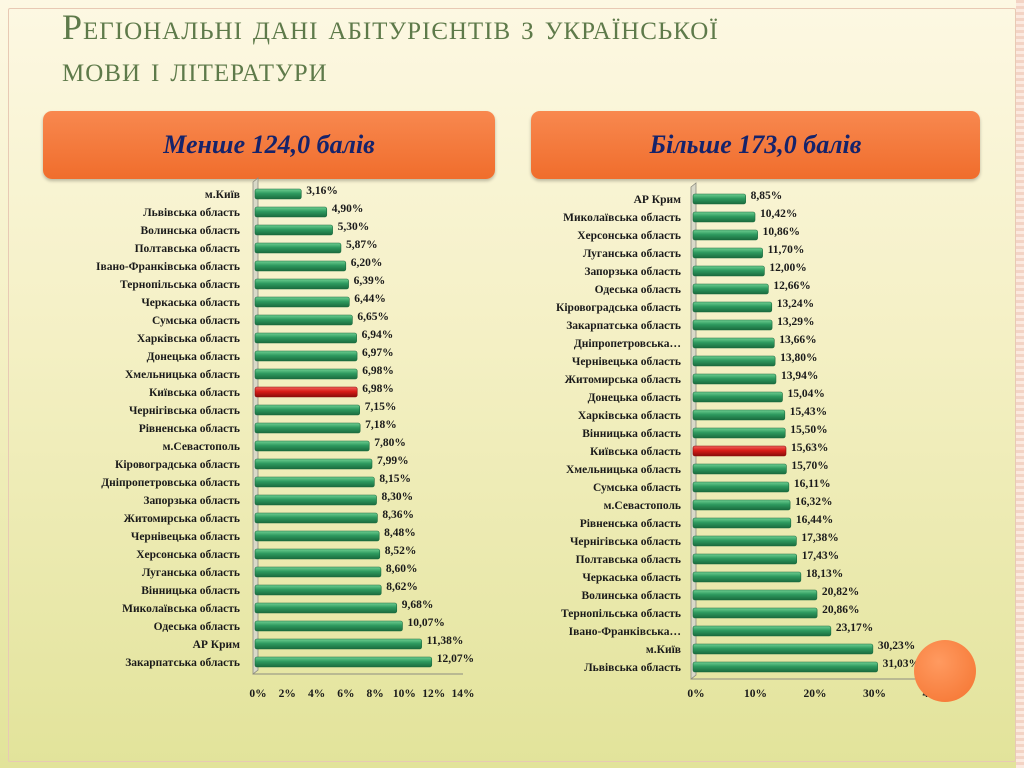 The image size is (1024, 768). Describe the element at coordinates (190, 303) in the screenshot. I see `left-category-label: Черкаська область` at that location.